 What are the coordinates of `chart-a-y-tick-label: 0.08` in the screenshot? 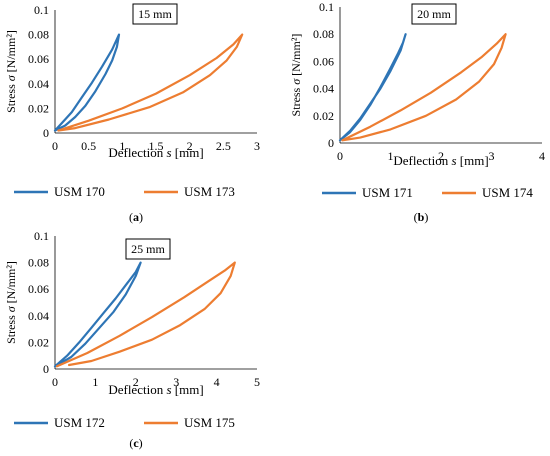 It's located at (38, 35).